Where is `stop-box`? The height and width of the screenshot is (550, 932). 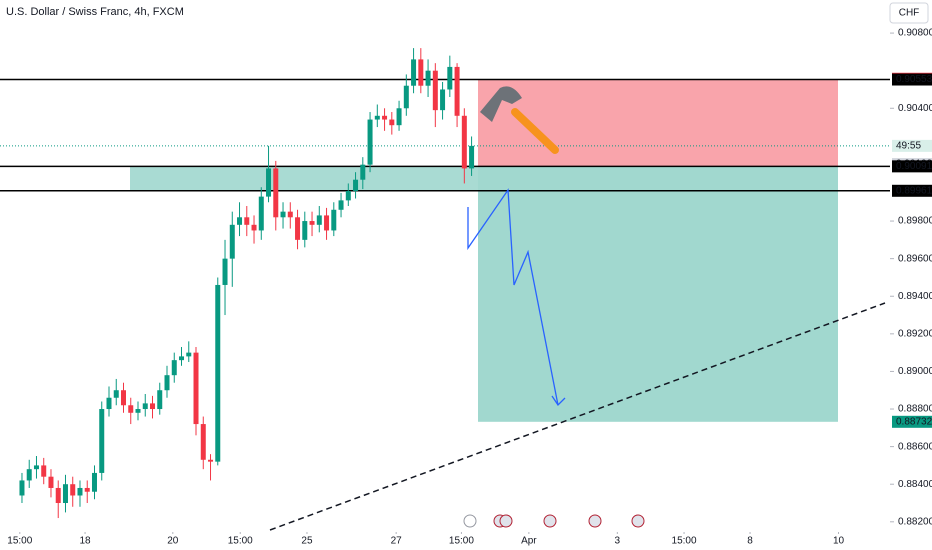 stop-box is located at coordinates (658, 123).